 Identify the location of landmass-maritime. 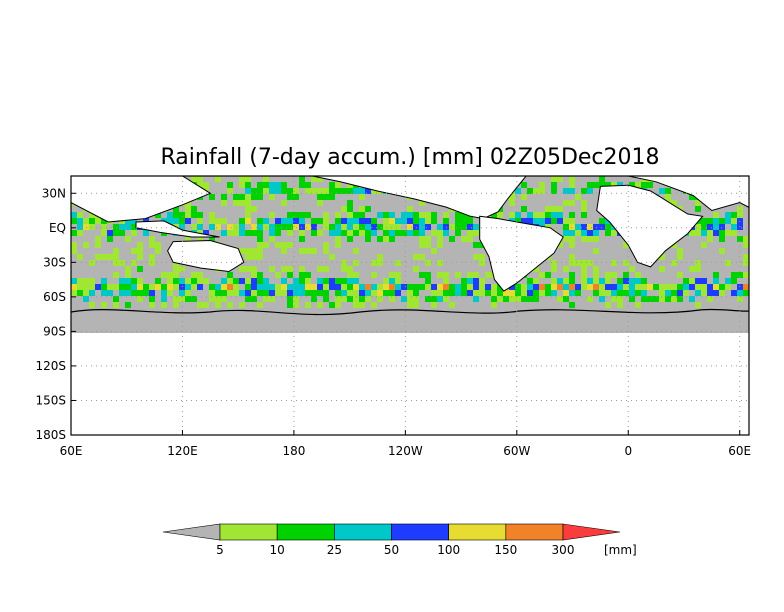
(177, 229).